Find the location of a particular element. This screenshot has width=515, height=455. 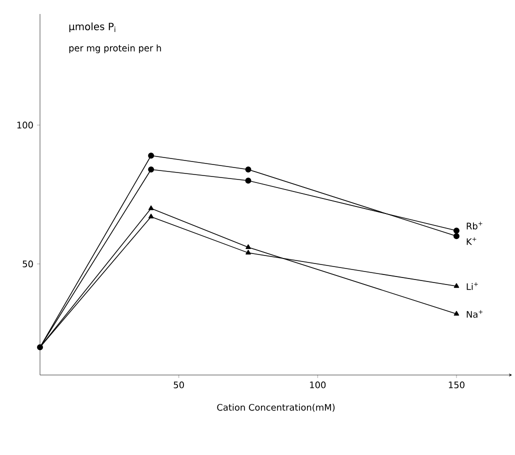

series-label: Na$^{+}$ is located at coordinates (474, 314).